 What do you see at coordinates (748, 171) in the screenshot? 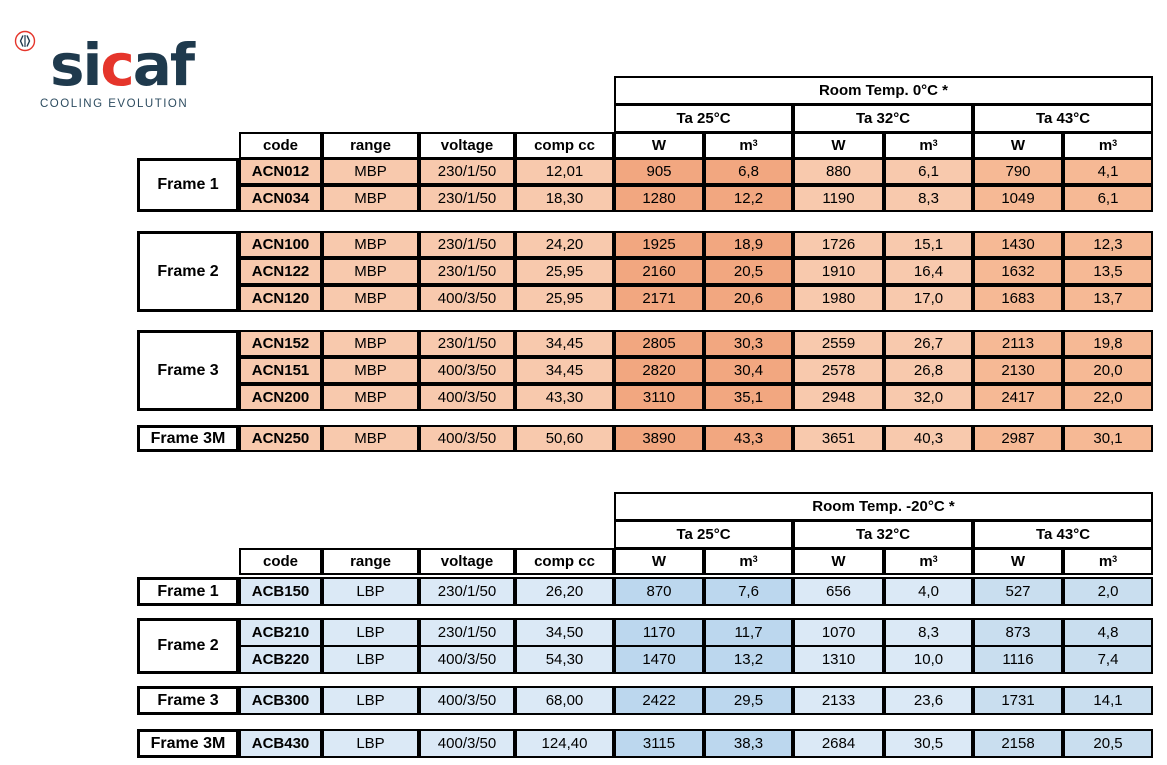
I see `airflow-m3-ta25: 6,8` at bounding box center [748, 171].